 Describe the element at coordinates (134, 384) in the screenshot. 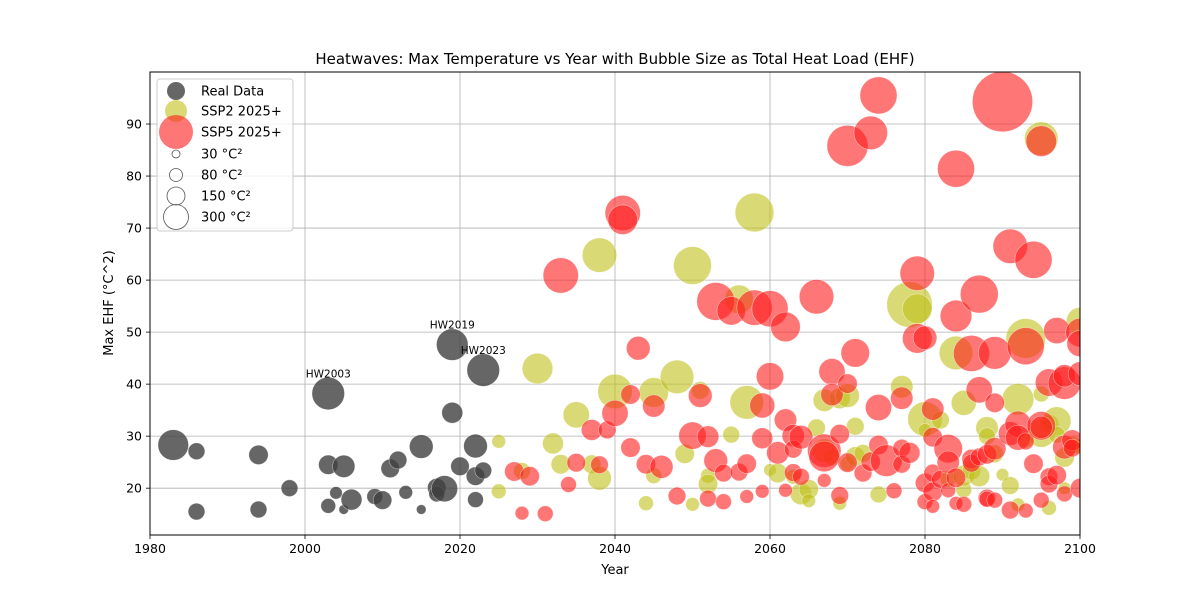

I see `y-tick-label: 40` at that location.